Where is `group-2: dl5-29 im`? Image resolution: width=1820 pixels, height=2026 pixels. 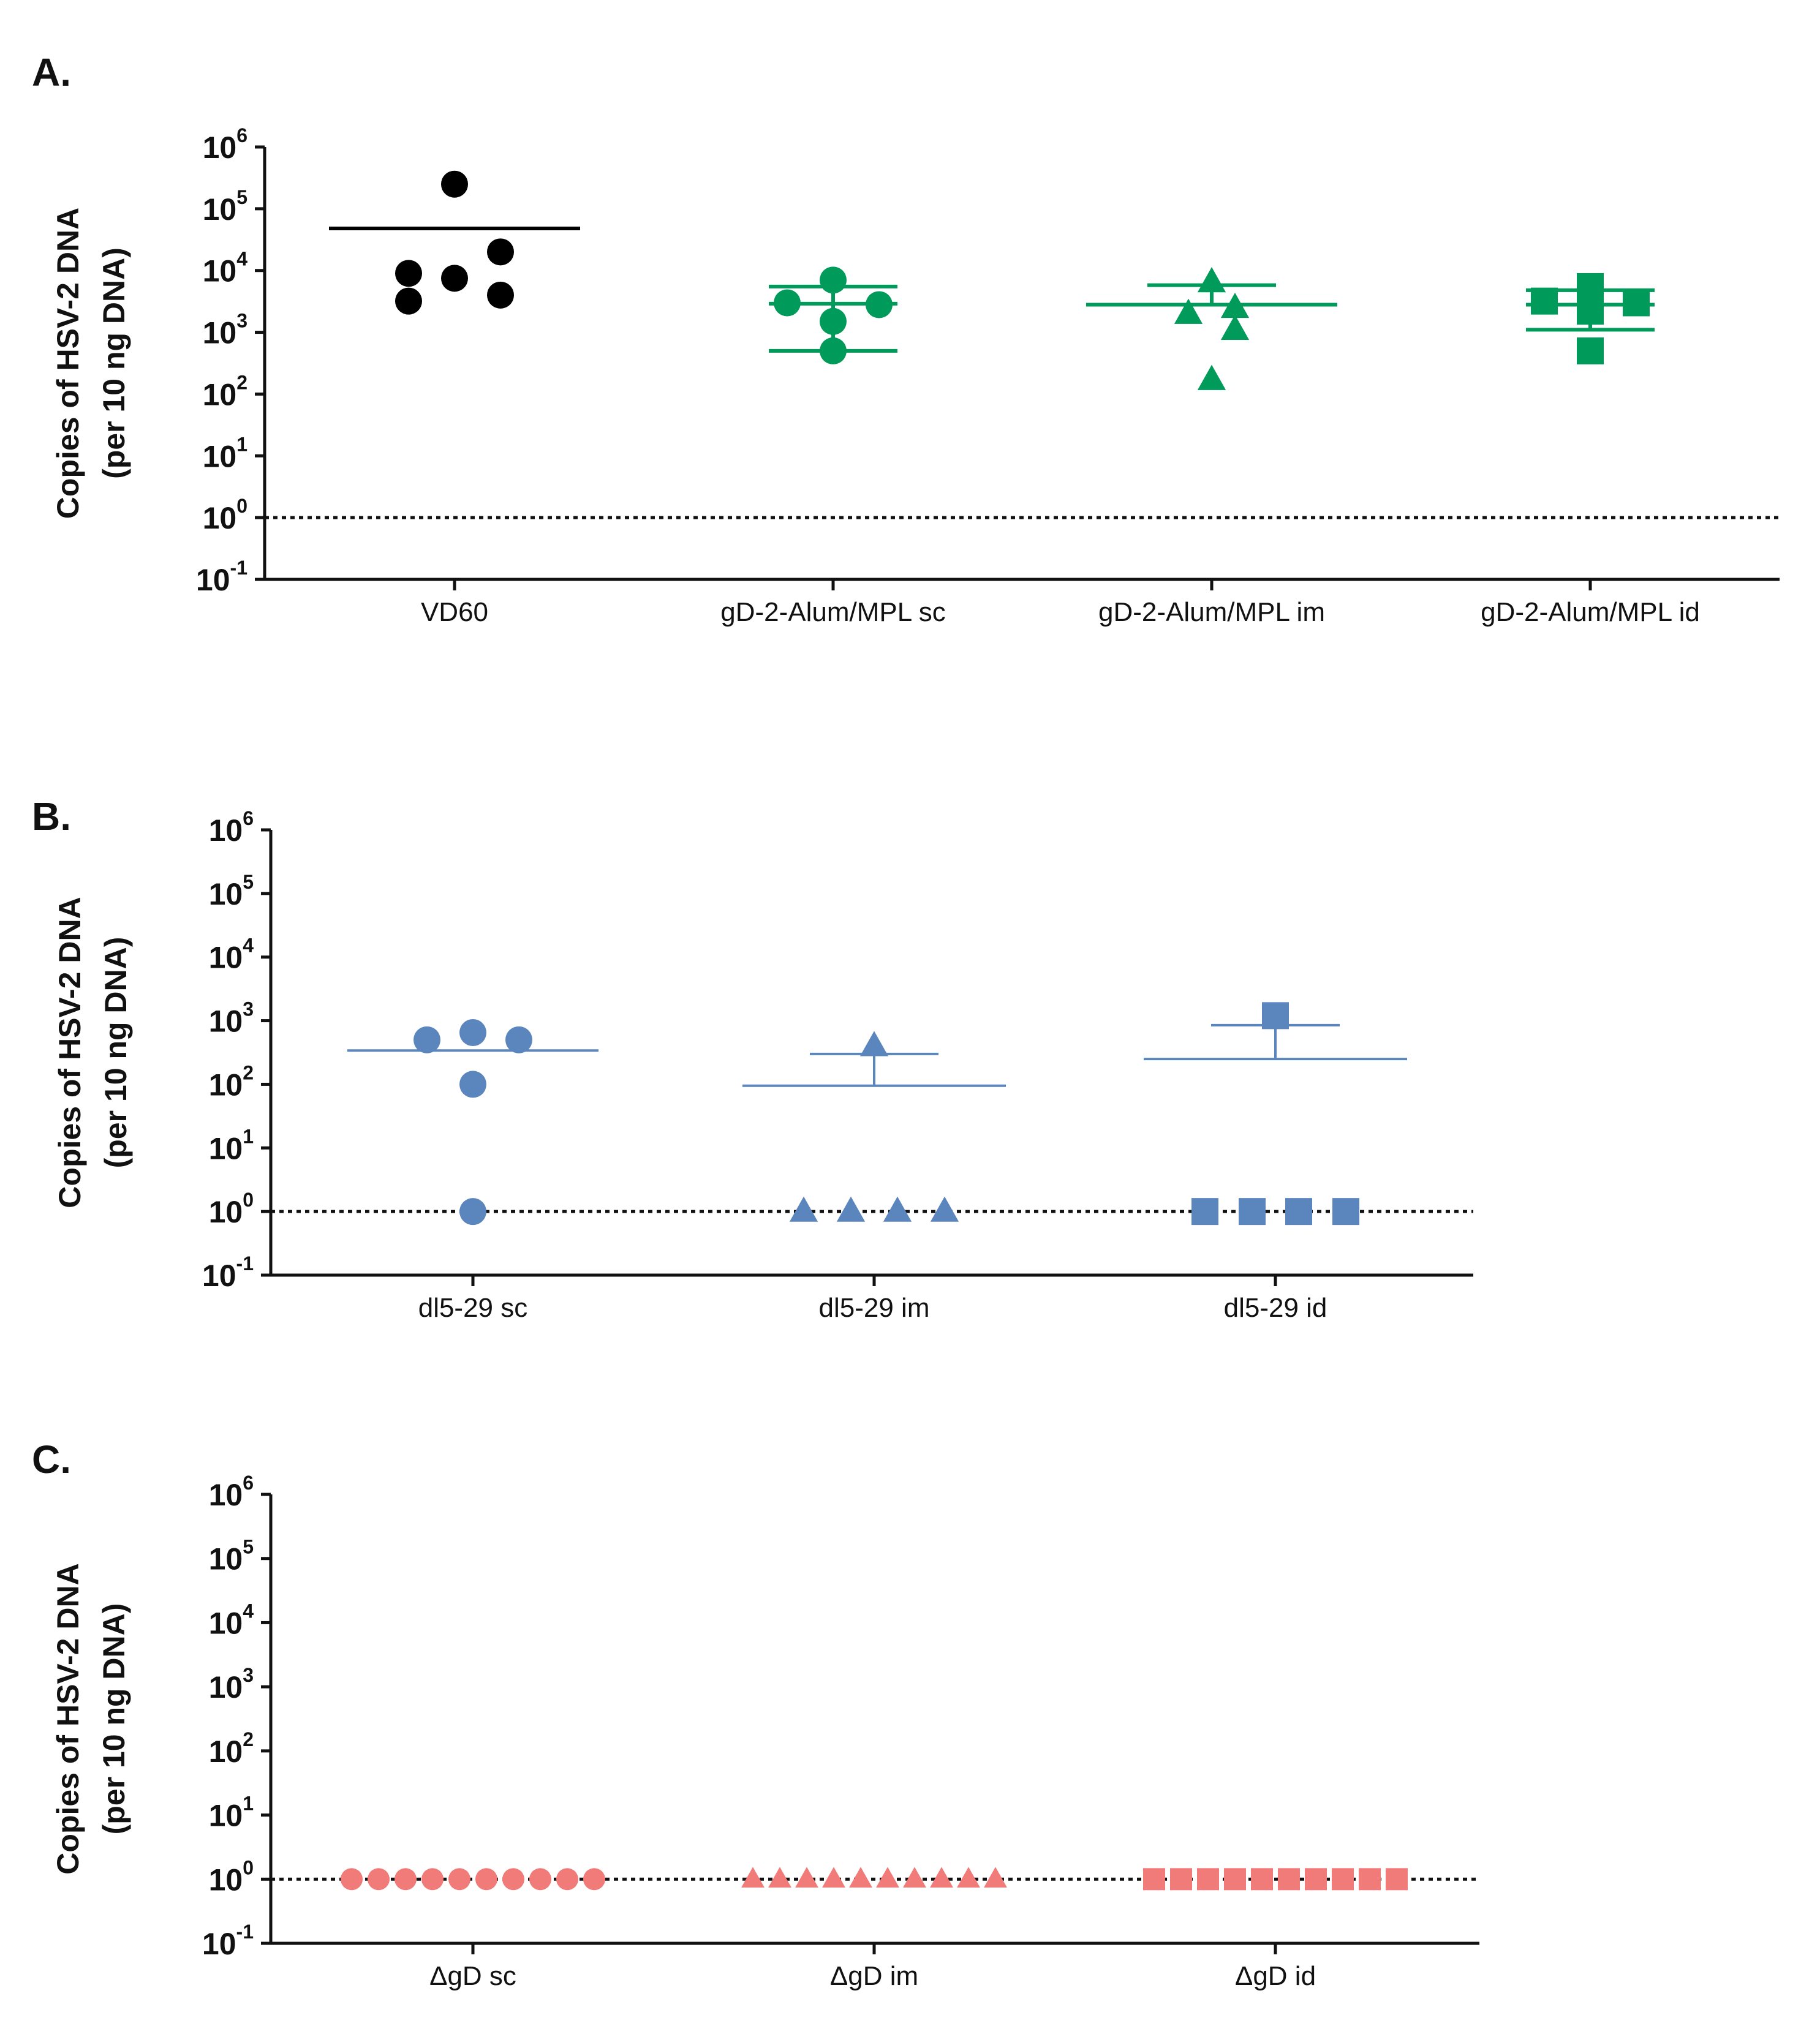
group-2: dl5-29 im is located at coordinates (874, 1177).